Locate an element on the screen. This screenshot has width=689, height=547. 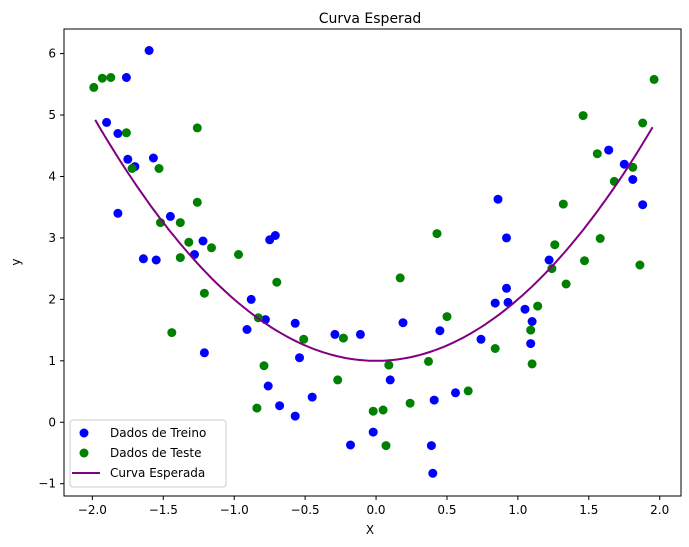
legend-box is located at coordinates (148, 453).